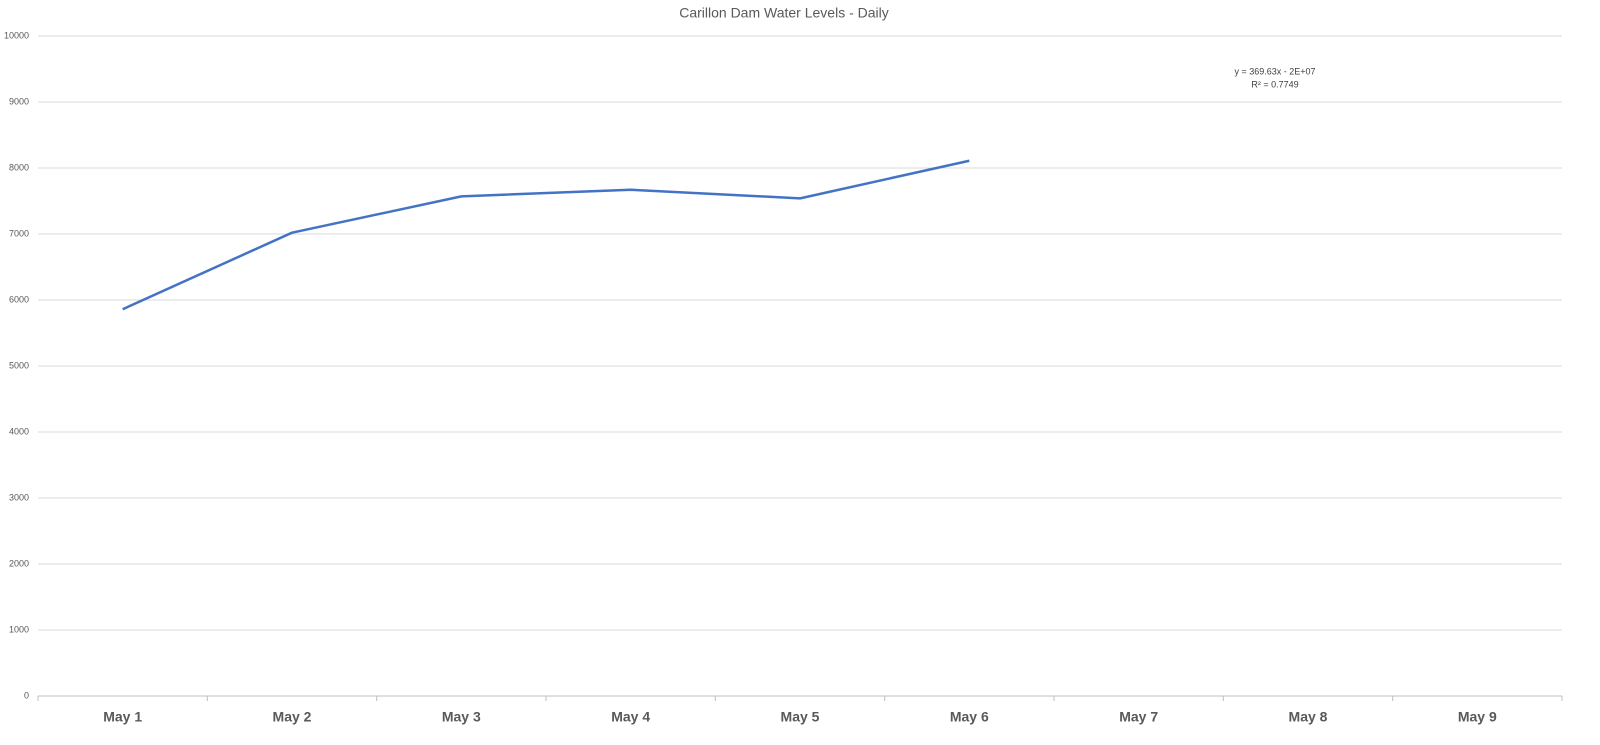 The height and width of the screenshot is (745, 1600). I want to click on y-tick-label: 6000, so click(19, 299).